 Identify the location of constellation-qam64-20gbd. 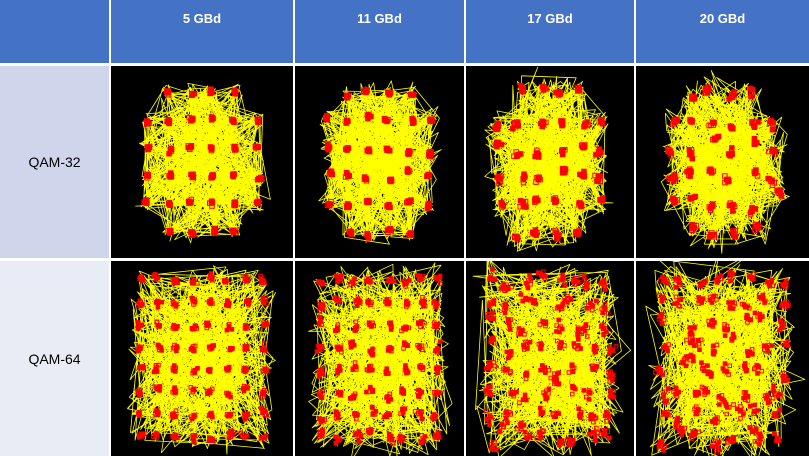
(722, 358).